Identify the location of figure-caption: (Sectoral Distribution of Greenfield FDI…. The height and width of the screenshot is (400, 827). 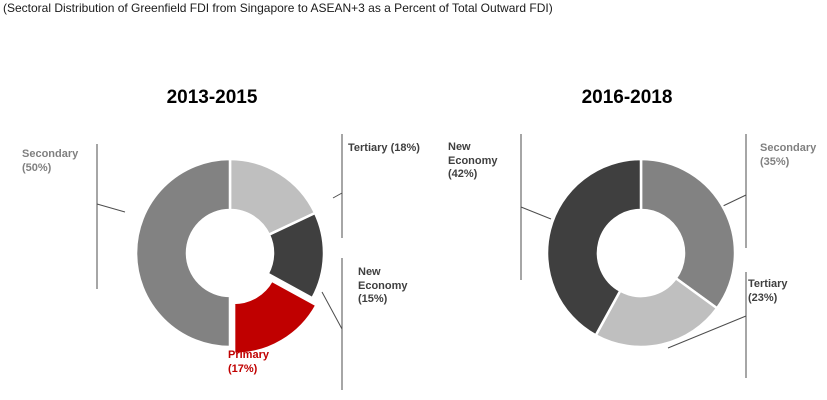
(278, 8).